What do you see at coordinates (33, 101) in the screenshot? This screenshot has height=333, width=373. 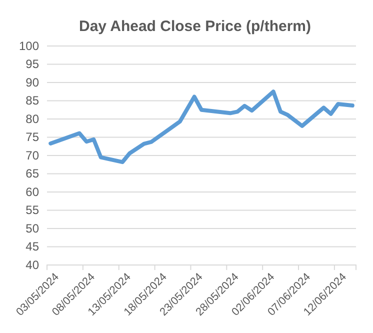 I see `y-tick-label: 85` at bounding box center [33, 101].